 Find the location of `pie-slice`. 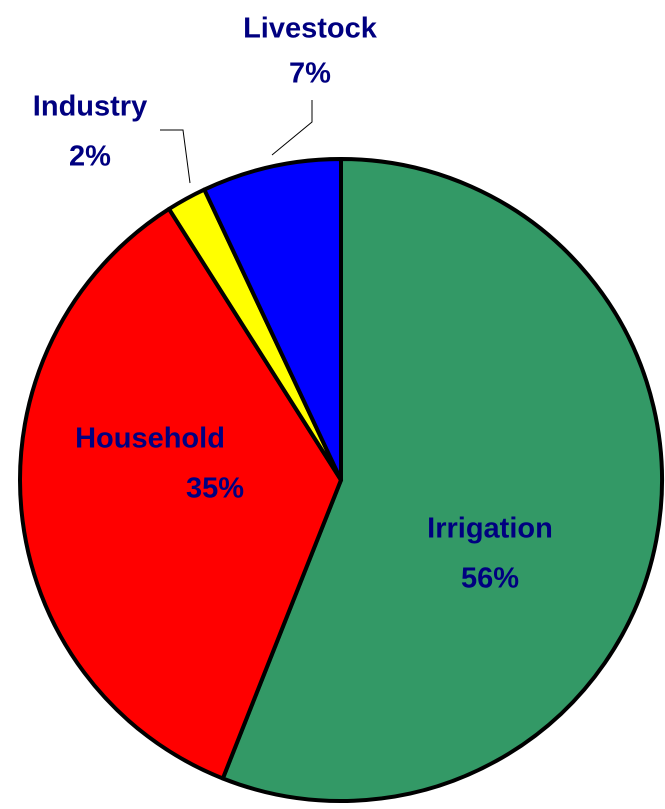

pie-slice is located at coordinates (272, 319).